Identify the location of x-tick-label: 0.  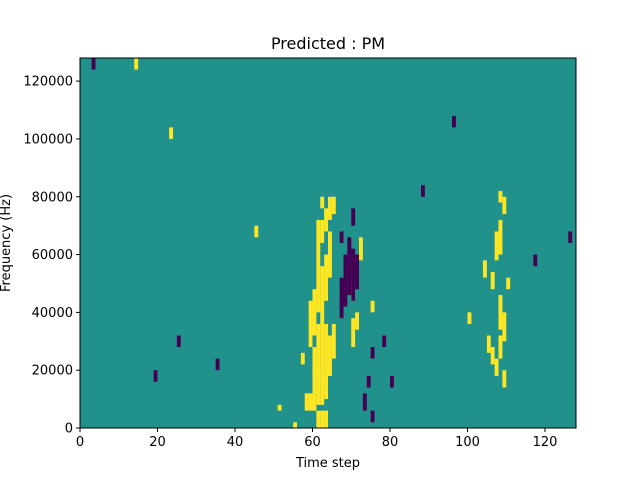
(80, 442).